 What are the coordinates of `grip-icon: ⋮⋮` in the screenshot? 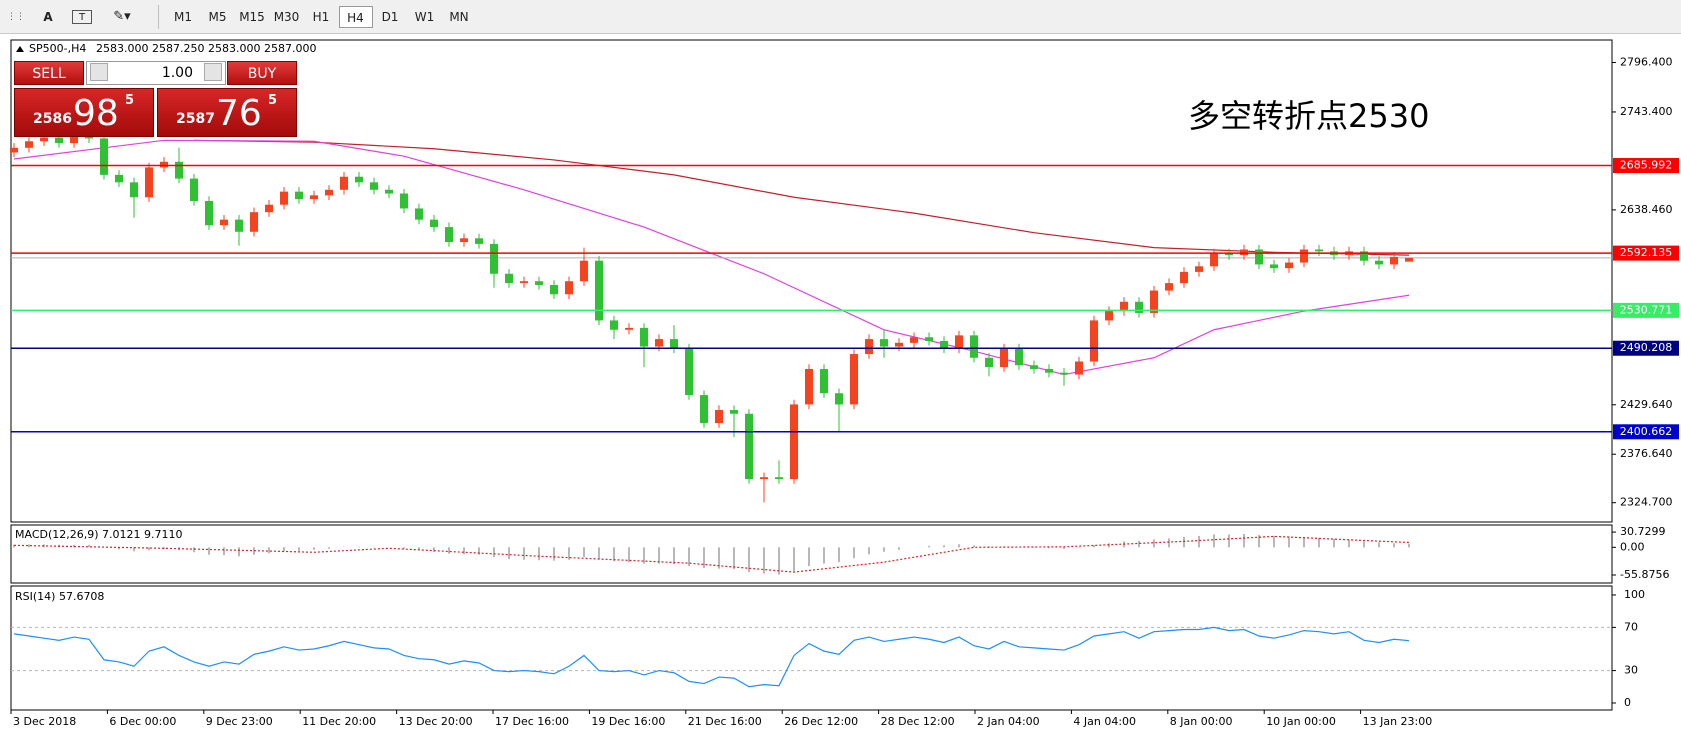 It's located at (16, 17).